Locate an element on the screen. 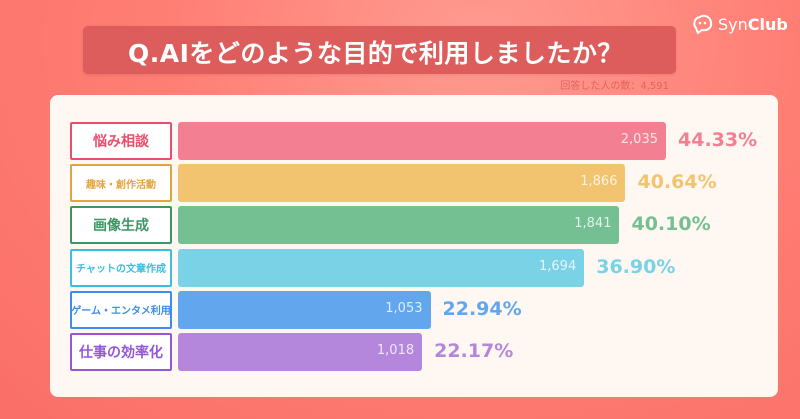  percent-label: 36.90% is located at coordinates (636, 266).